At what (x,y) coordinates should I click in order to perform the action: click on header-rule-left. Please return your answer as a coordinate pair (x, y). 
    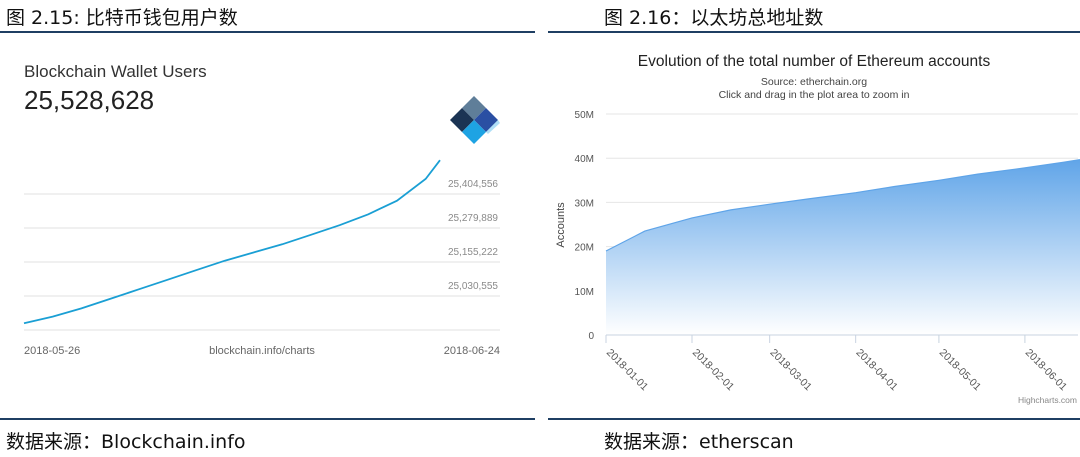
    Looking at the image, I should click on (267, 32).